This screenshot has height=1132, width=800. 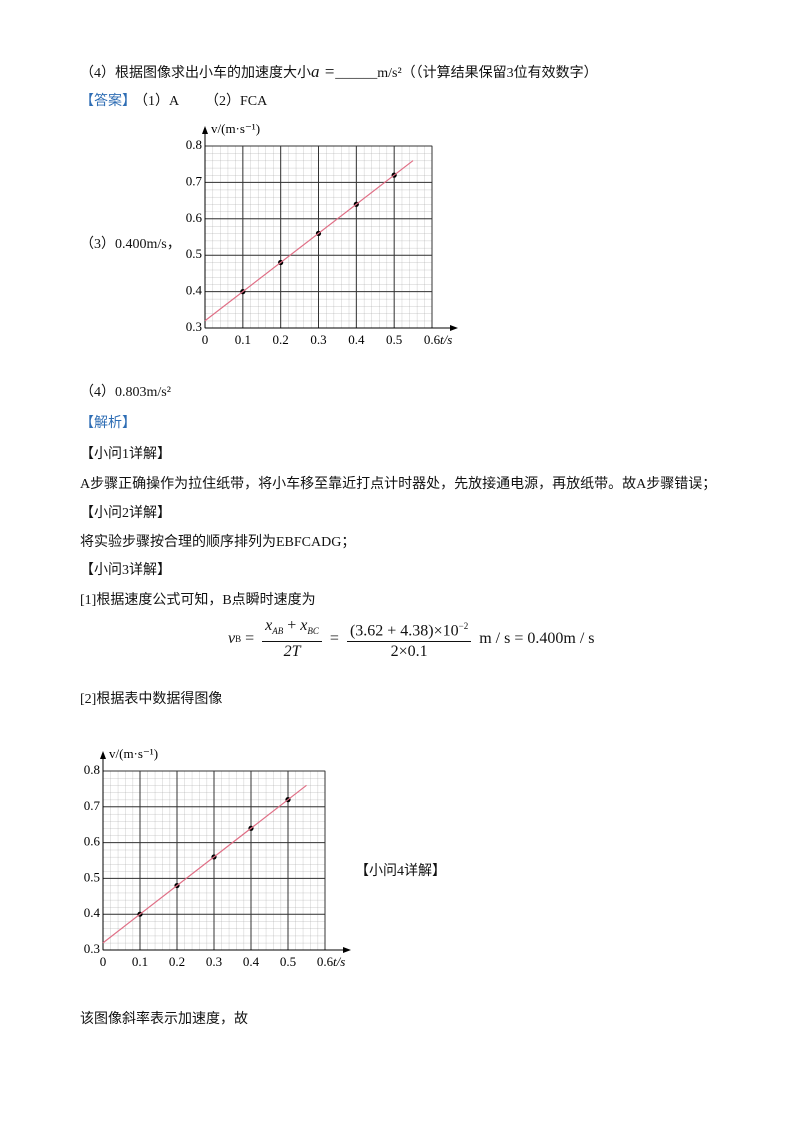 I want to click on formula-plus: +, so click(x=292, y=626).